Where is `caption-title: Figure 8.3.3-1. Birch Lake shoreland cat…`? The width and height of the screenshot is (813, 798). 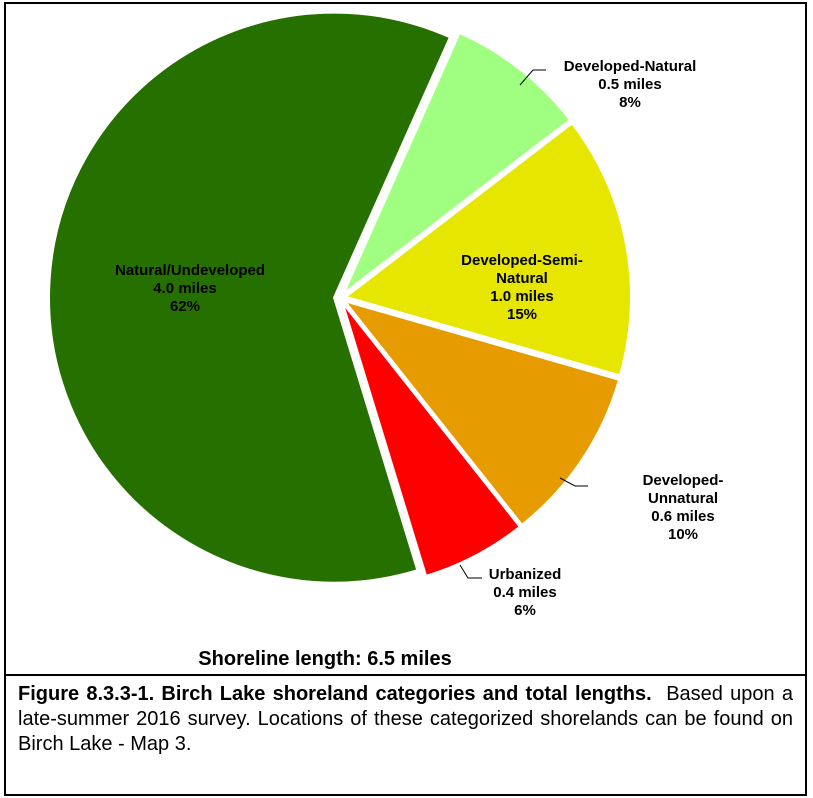 caption-title: Figure 8.3.3-1. Birch Lake shoreland cat… is located at coordinates (335, 694).